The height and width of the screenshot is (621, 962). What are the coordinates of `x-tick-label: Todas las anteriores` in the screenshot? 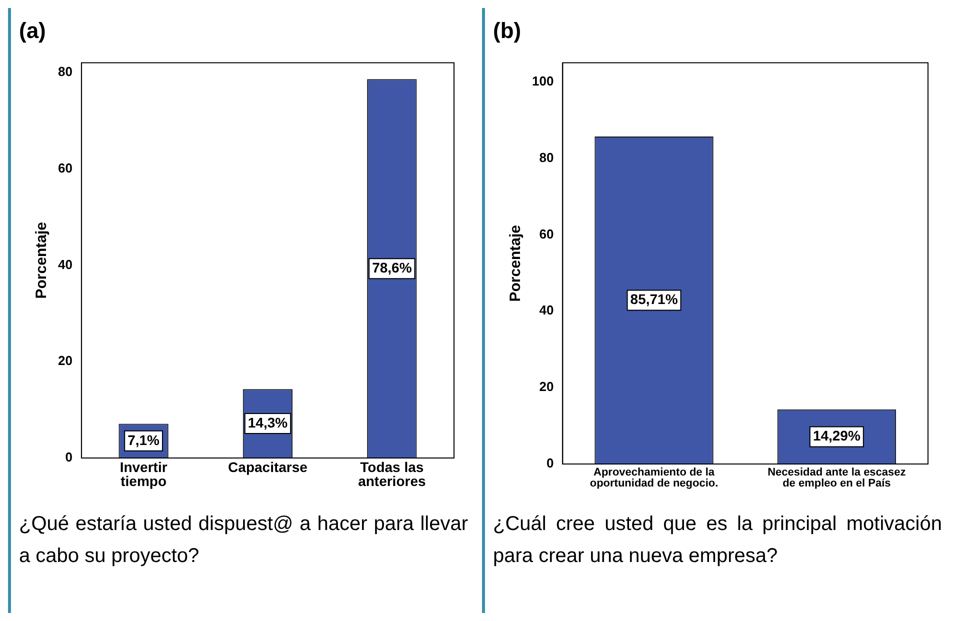 It's located at (392, 473).